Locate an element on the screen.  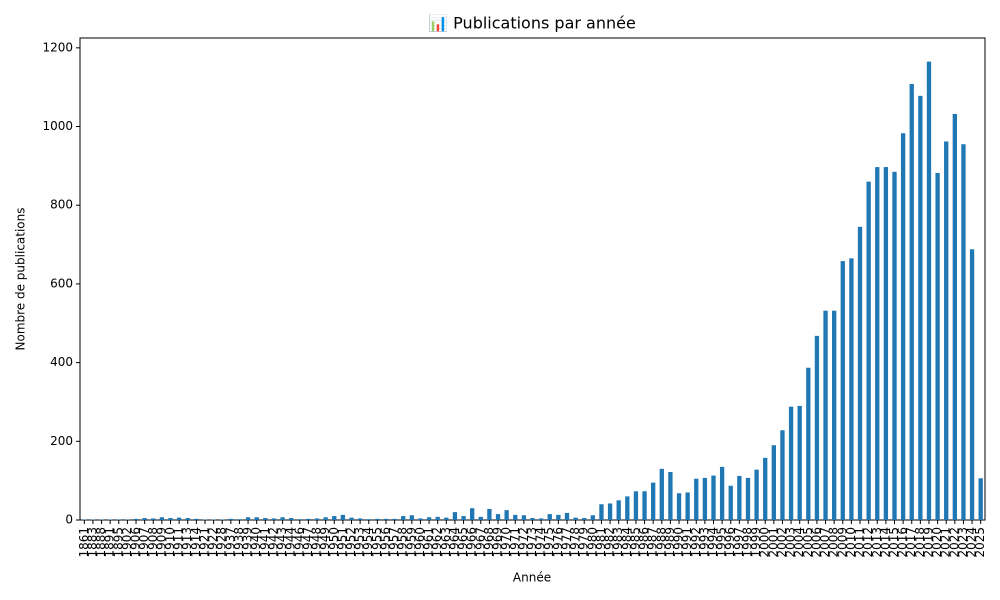
x-tick-label: 2024 is located at coordinates (972, 542).